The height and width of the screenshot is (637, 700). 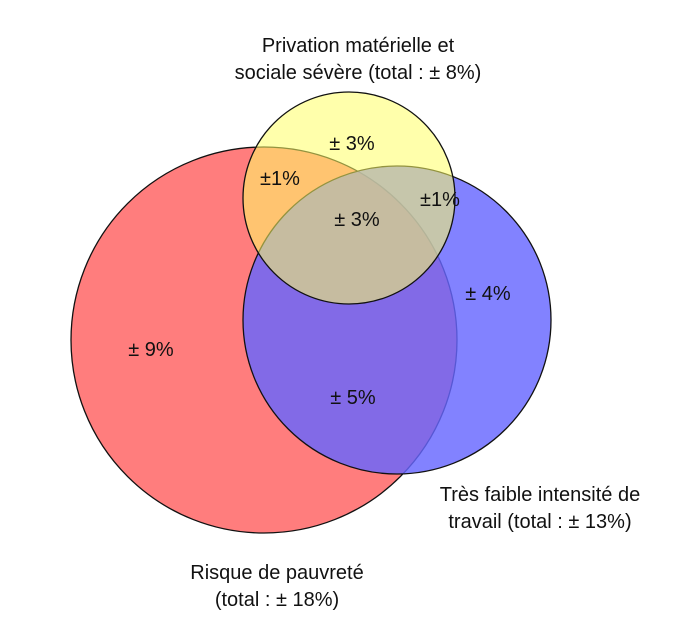 I want to click on poverty-title-line1: Risque de pauvreté, so click(x=276, y=573).